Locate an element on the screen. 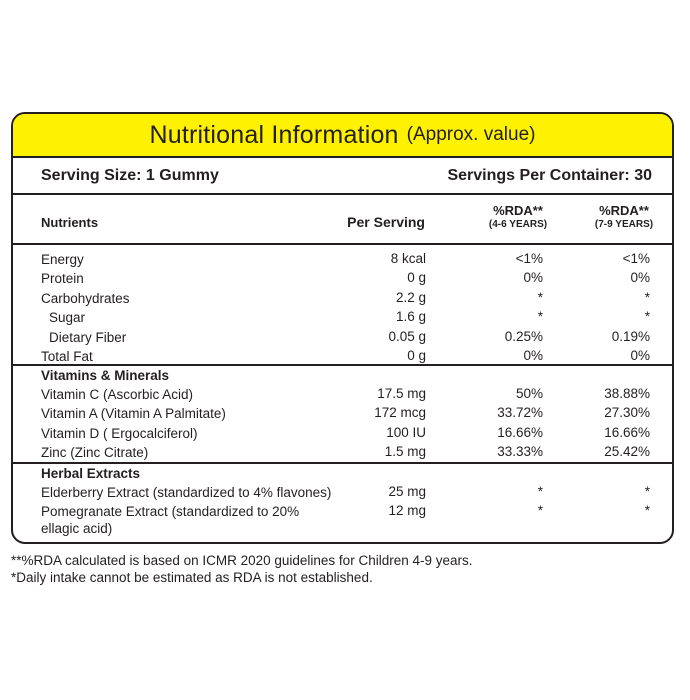 This screenshot has height=700, width=690. servings-per-container: Servings Per Container: 30 is located at coordinates (549, 175).